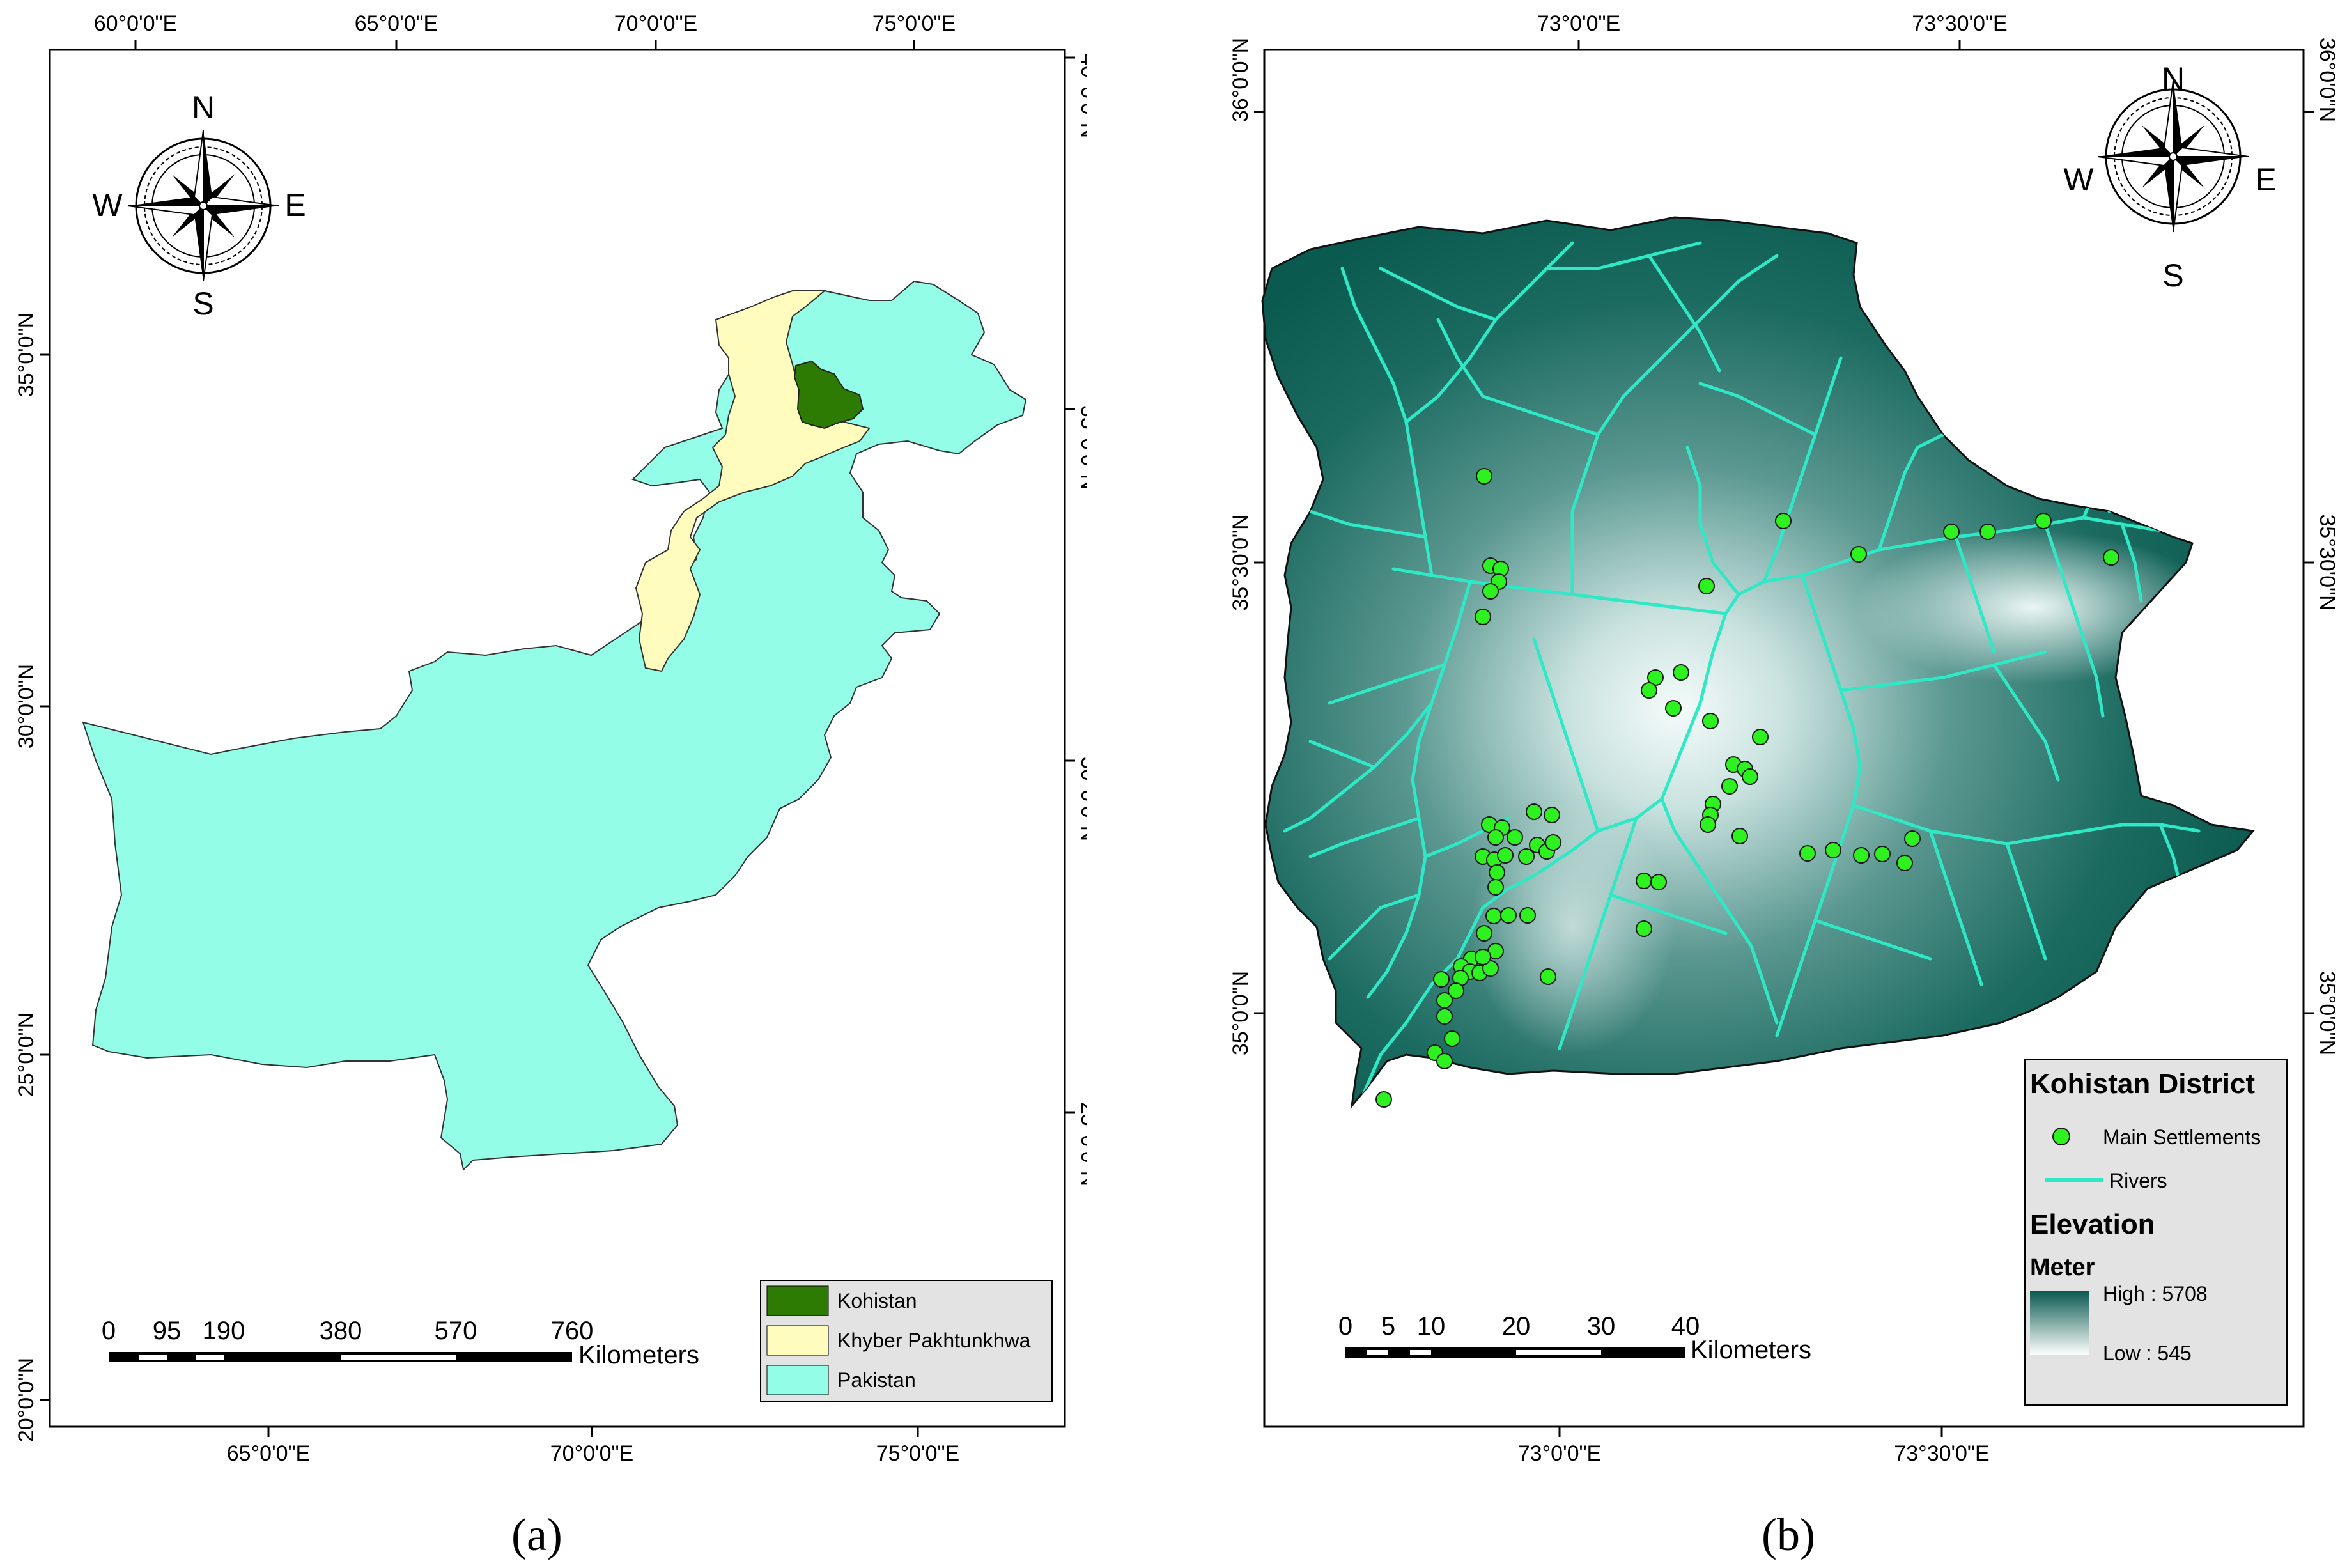 This screenshot has width=2347, height=1568. What do you see at coordinates (914, 24) in the screenshot?
I see `lon-label-top: 75°0'0"E` at bounding box center [914, 24].